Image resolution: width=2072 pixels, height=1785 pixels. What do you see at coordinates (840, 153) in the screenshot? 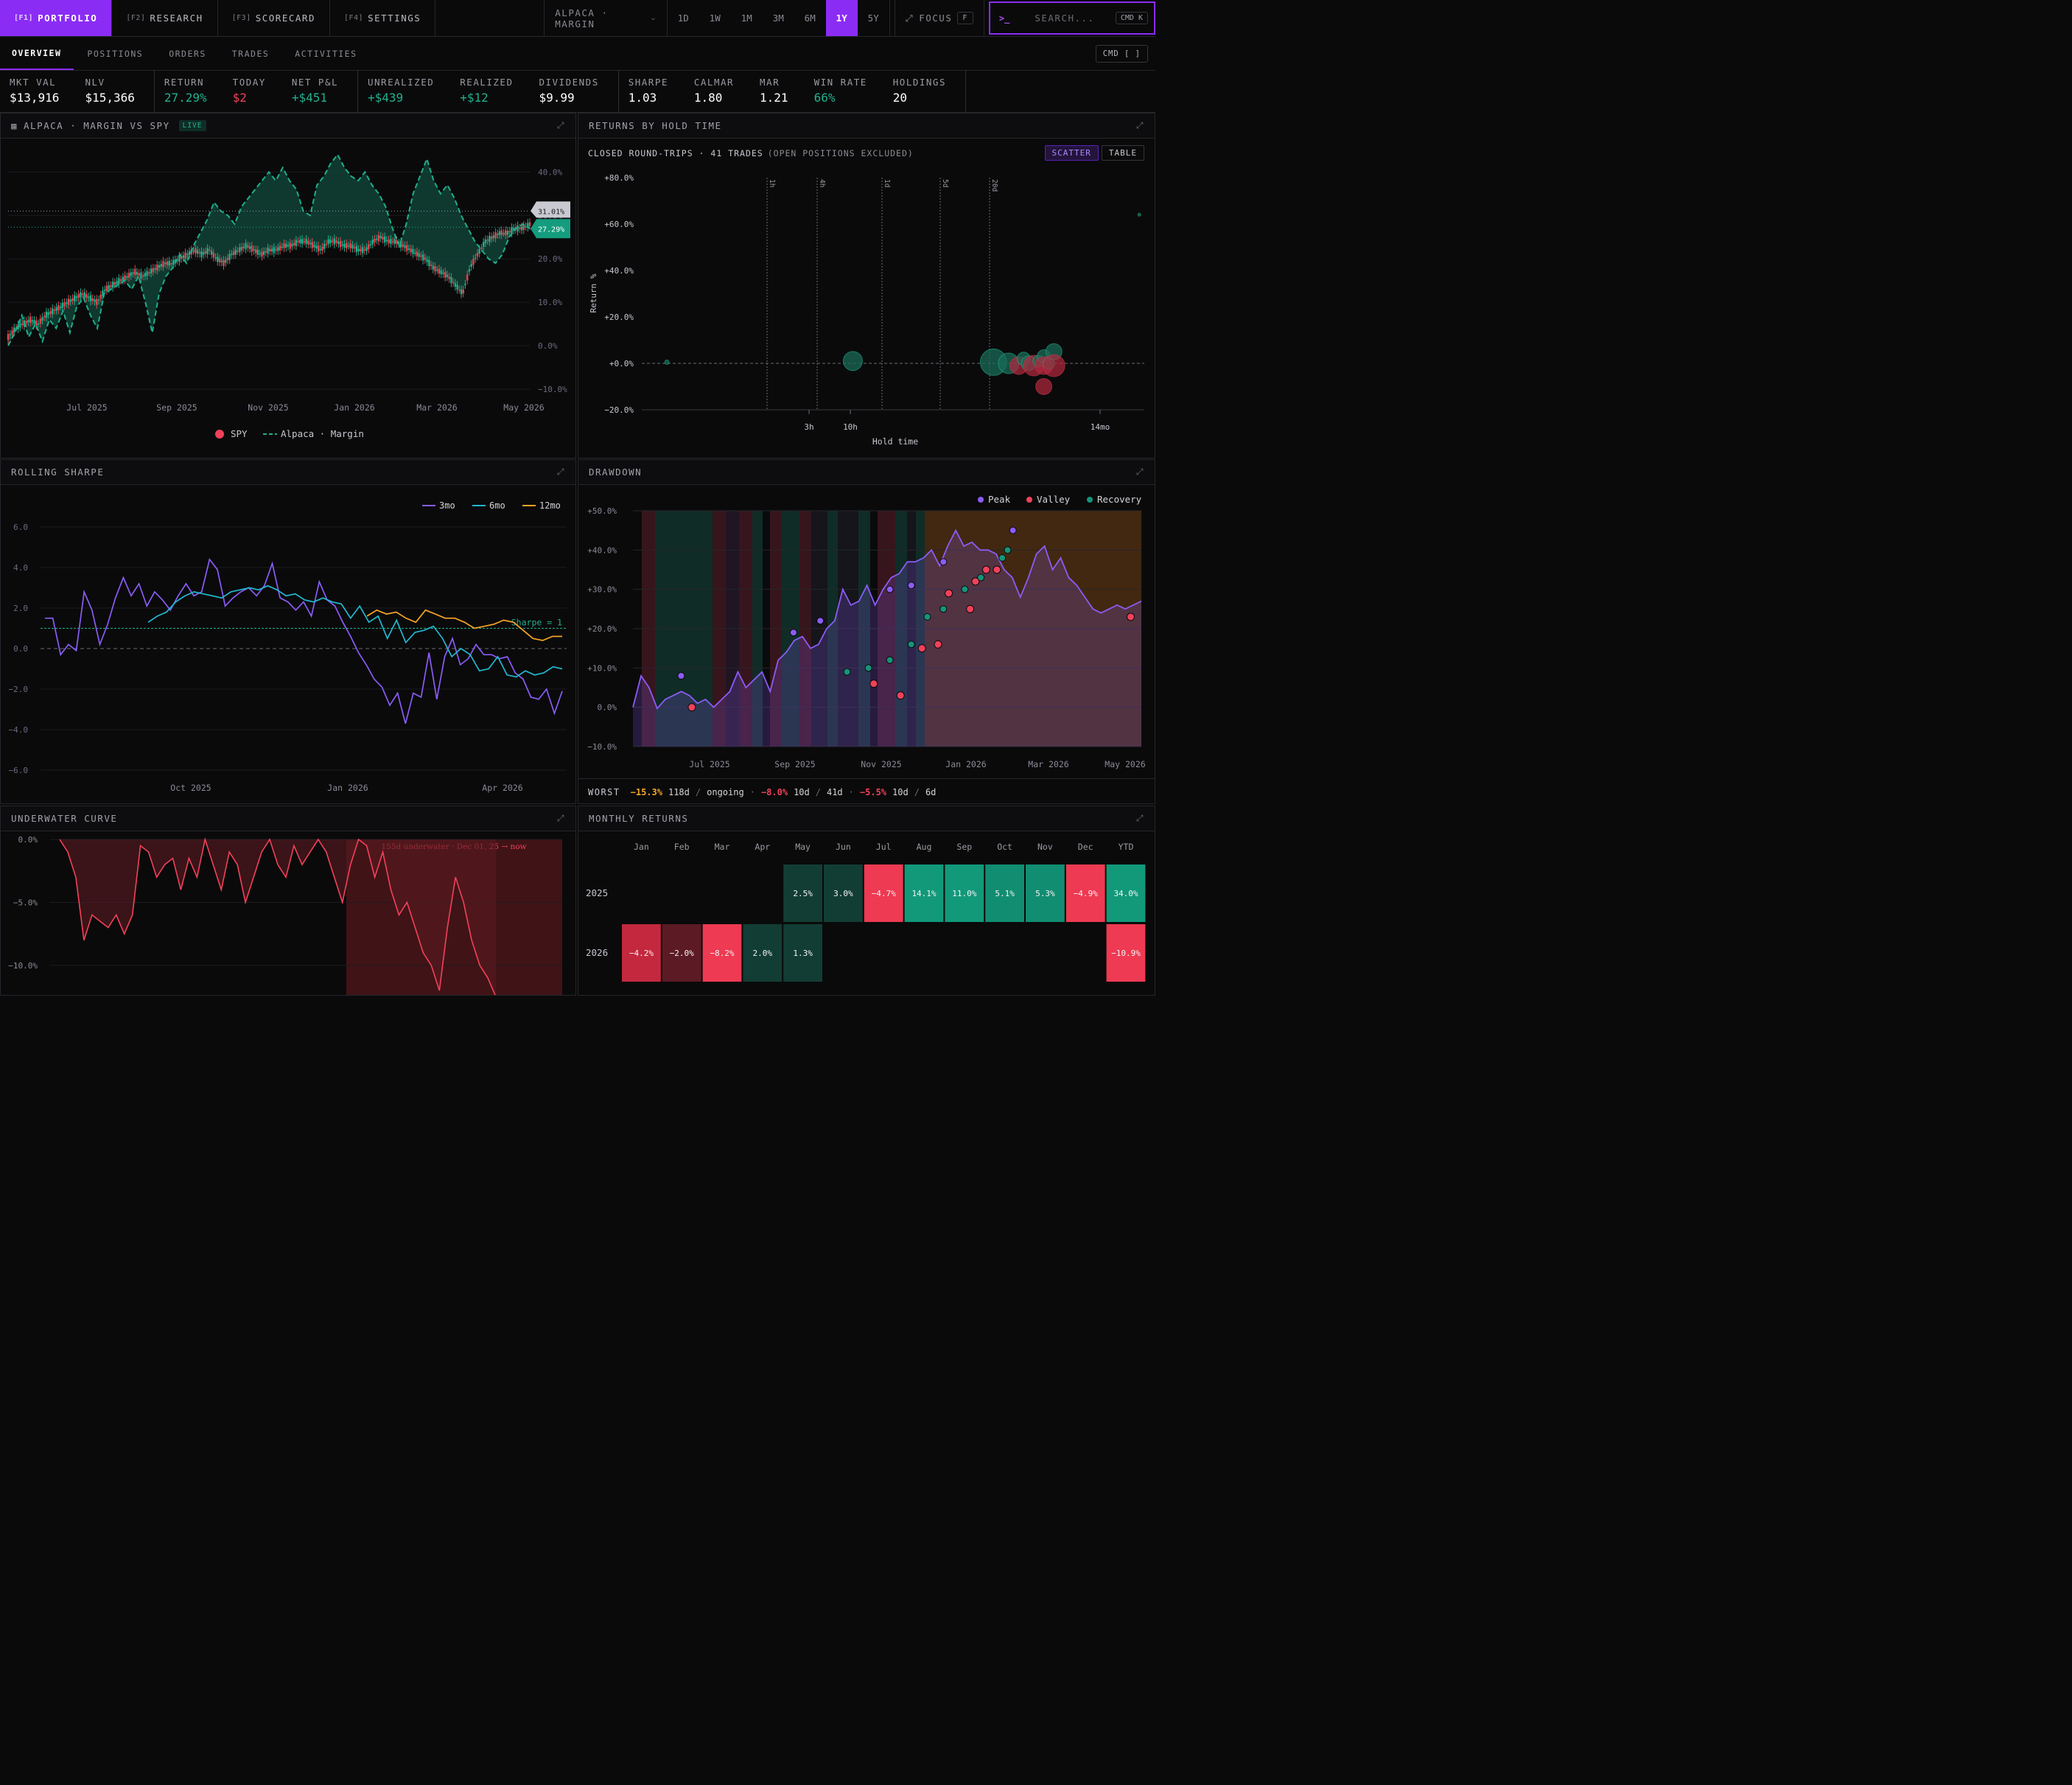
I see `hold-subtitle-note: (OPEN POSITIONS EXCLUDED)` at bounding box center [840, 153].